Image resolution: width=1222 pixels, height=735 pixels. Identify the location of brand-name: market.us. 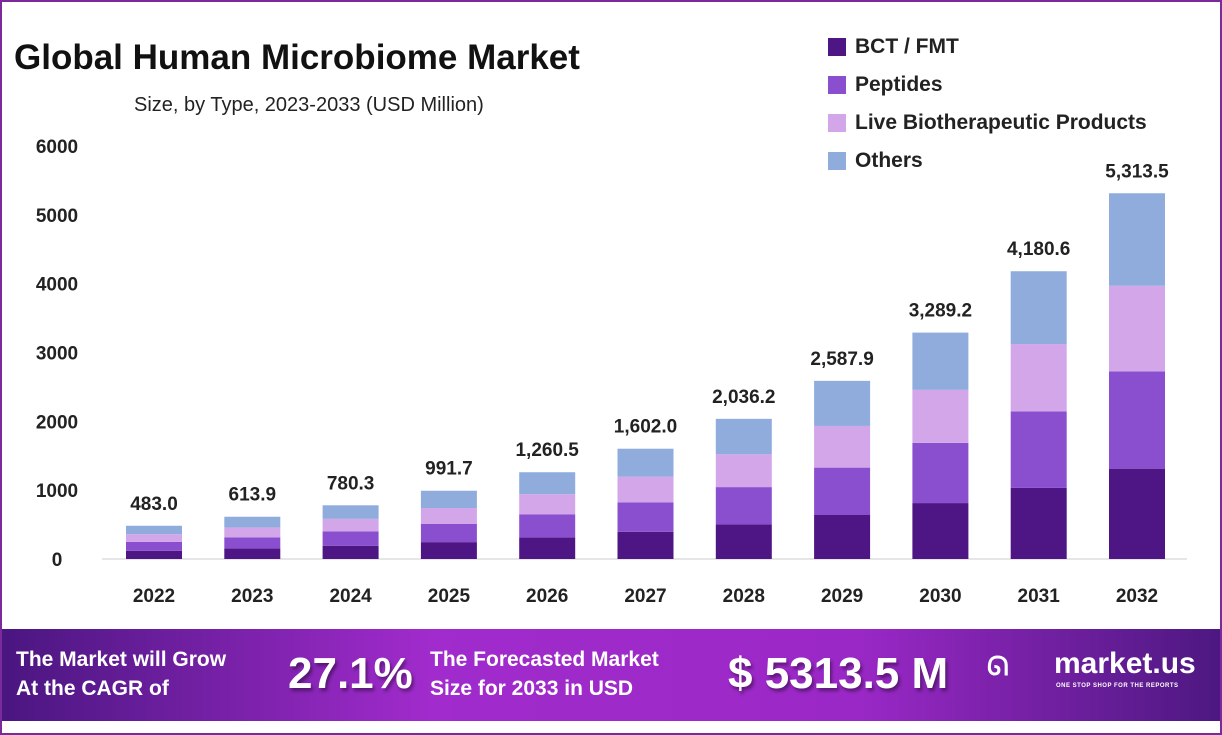
(1125, 663).